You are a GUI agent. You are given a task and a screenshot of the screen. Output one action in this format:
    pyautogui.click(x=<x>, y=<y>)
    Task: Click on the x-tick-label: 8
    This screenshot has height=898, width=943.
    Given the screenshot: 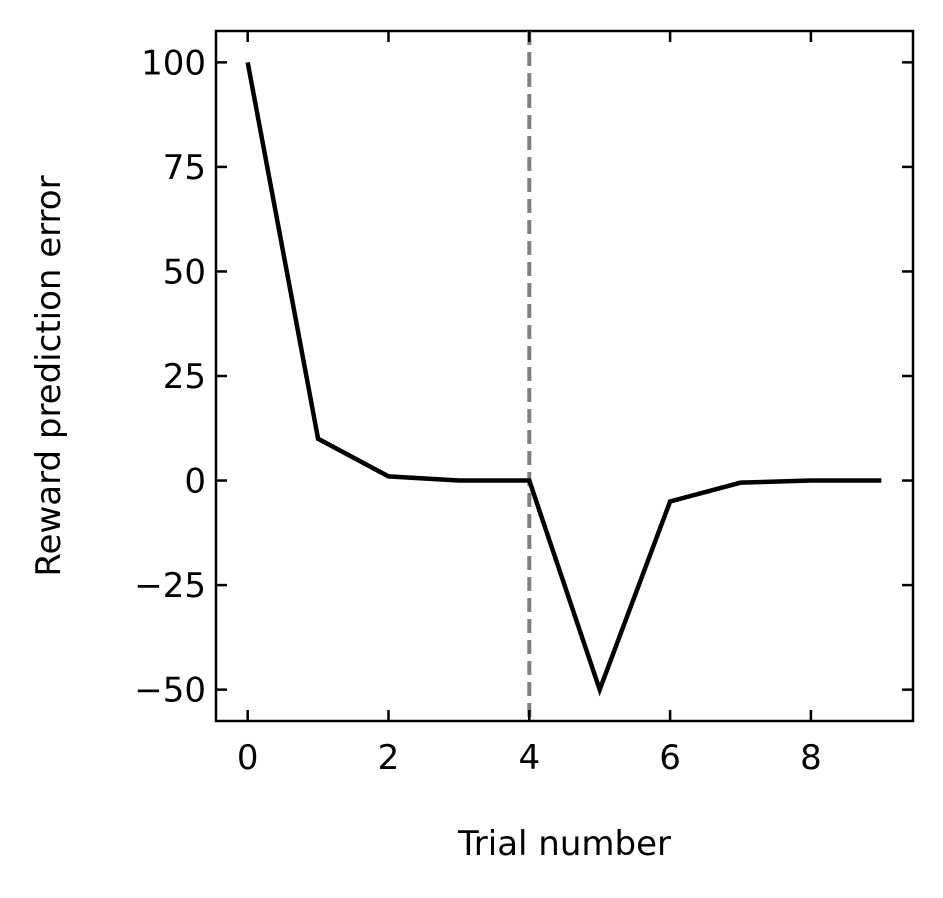 What is the action you would take?
    pyautogui.click(x=811, y=758)
    